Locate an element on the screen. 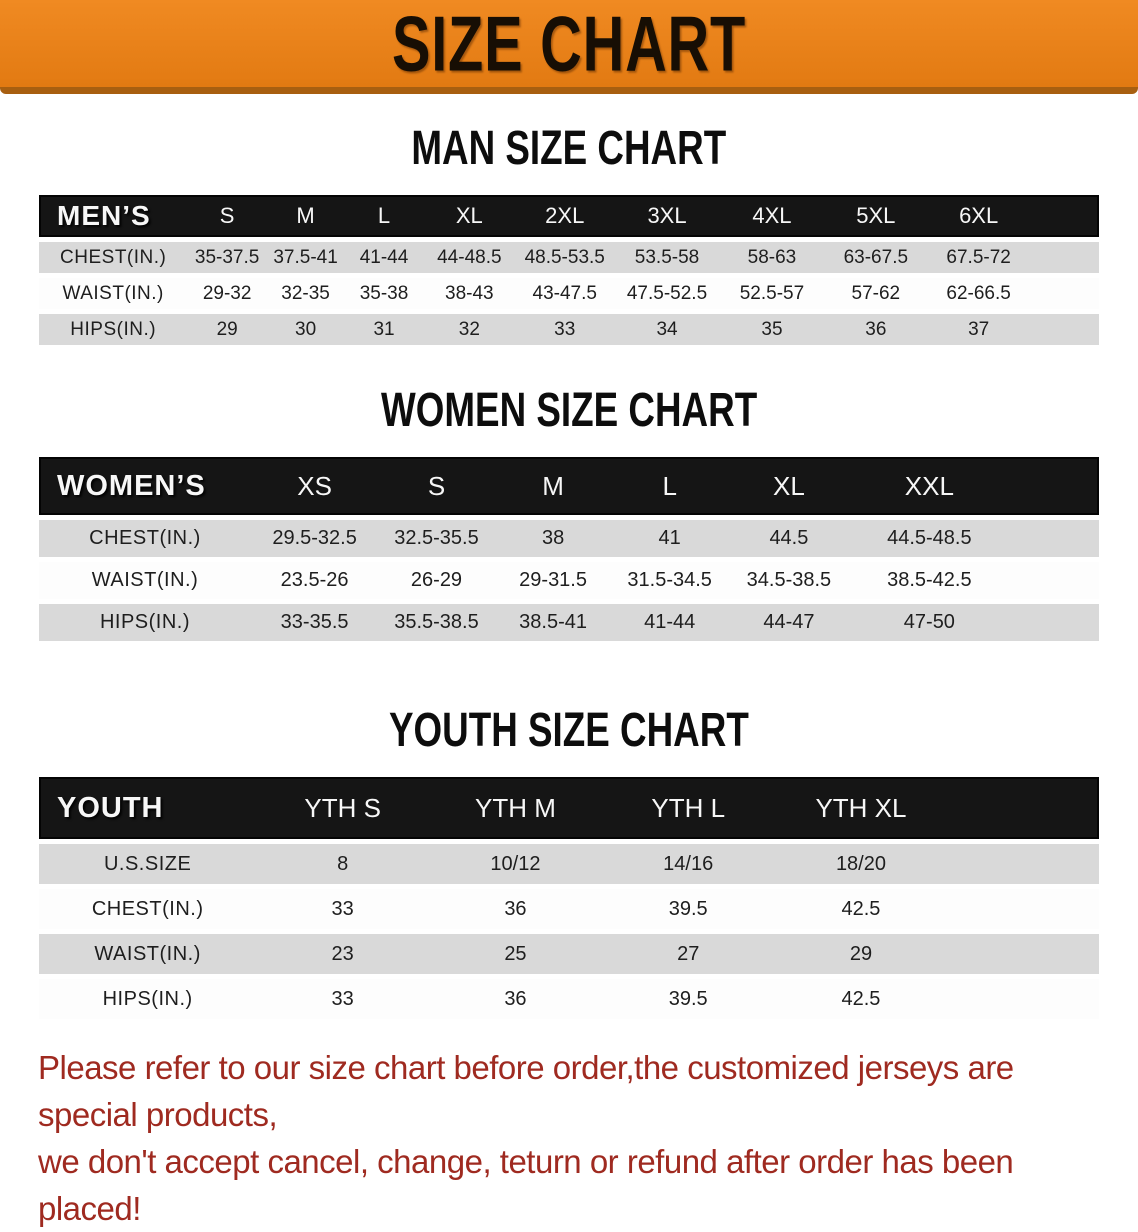 This screenshot has width=1138, height=1232. women-cell-0-5: 44.5-48.5 is located at coordinates (929, 538).